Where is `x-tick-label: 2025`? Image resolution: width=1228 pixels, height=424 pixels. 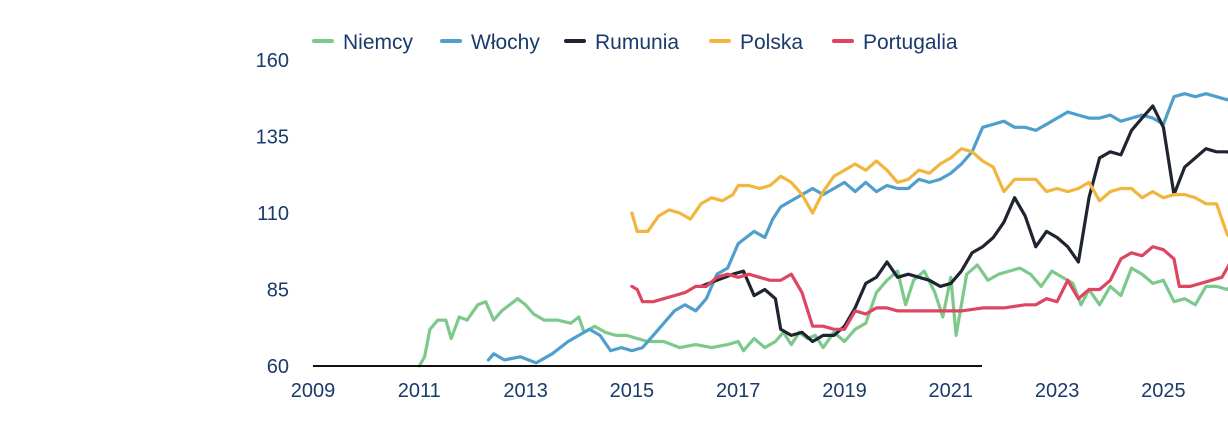 x-tick-label: 2025 is located at coordinates (1163, 391).